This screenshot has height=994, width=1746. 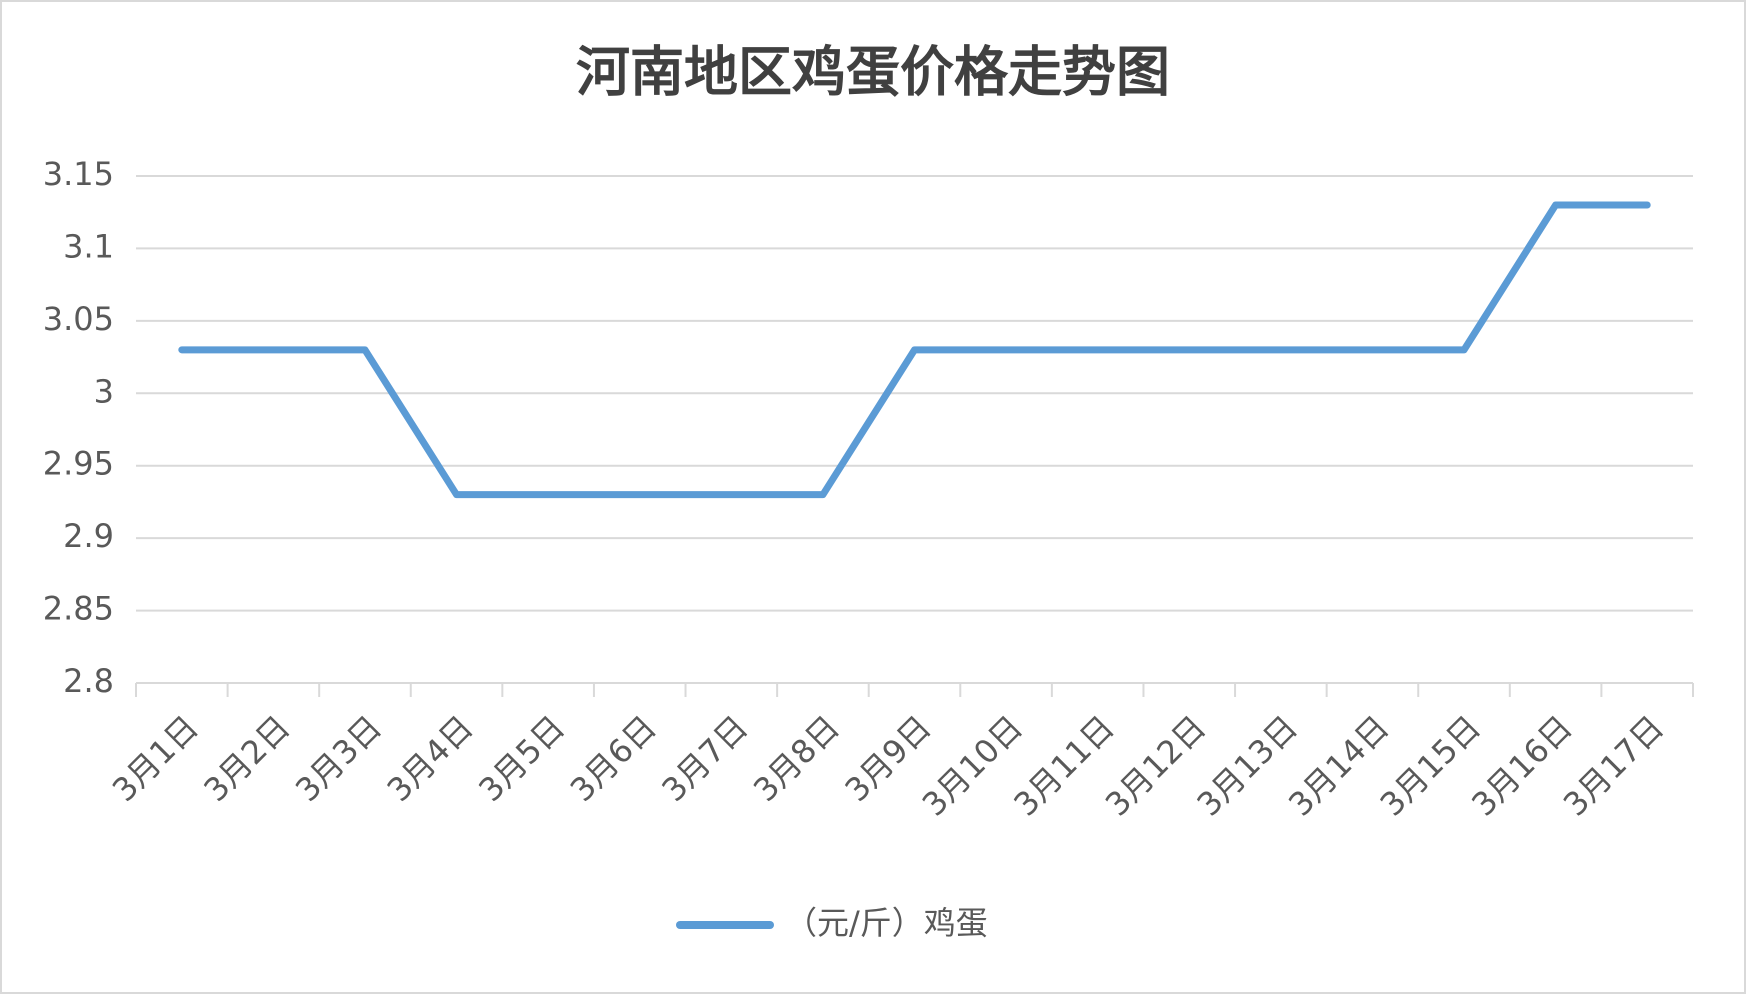 I want to click on y-tick-label: 2.9, so click(x=88, y=536).